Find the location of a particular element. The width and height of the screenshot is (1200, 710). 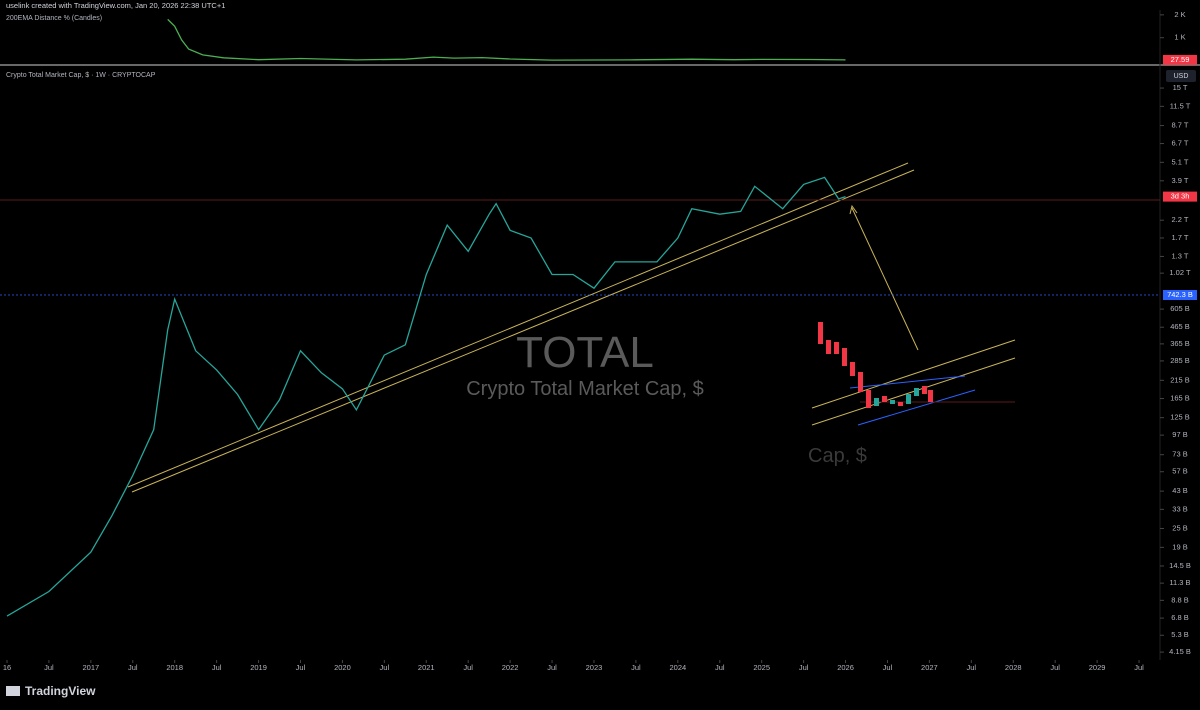

y-tick-label: 1.3 T is located at coordinates (1180, 255).